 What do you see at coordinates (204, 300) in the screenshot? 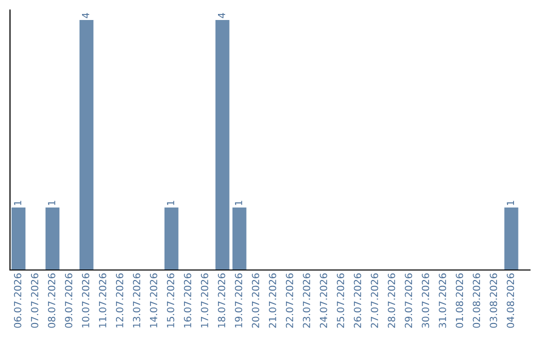
I see `x-tick-label: 17.07.2026` at bounding box center [204, 300].